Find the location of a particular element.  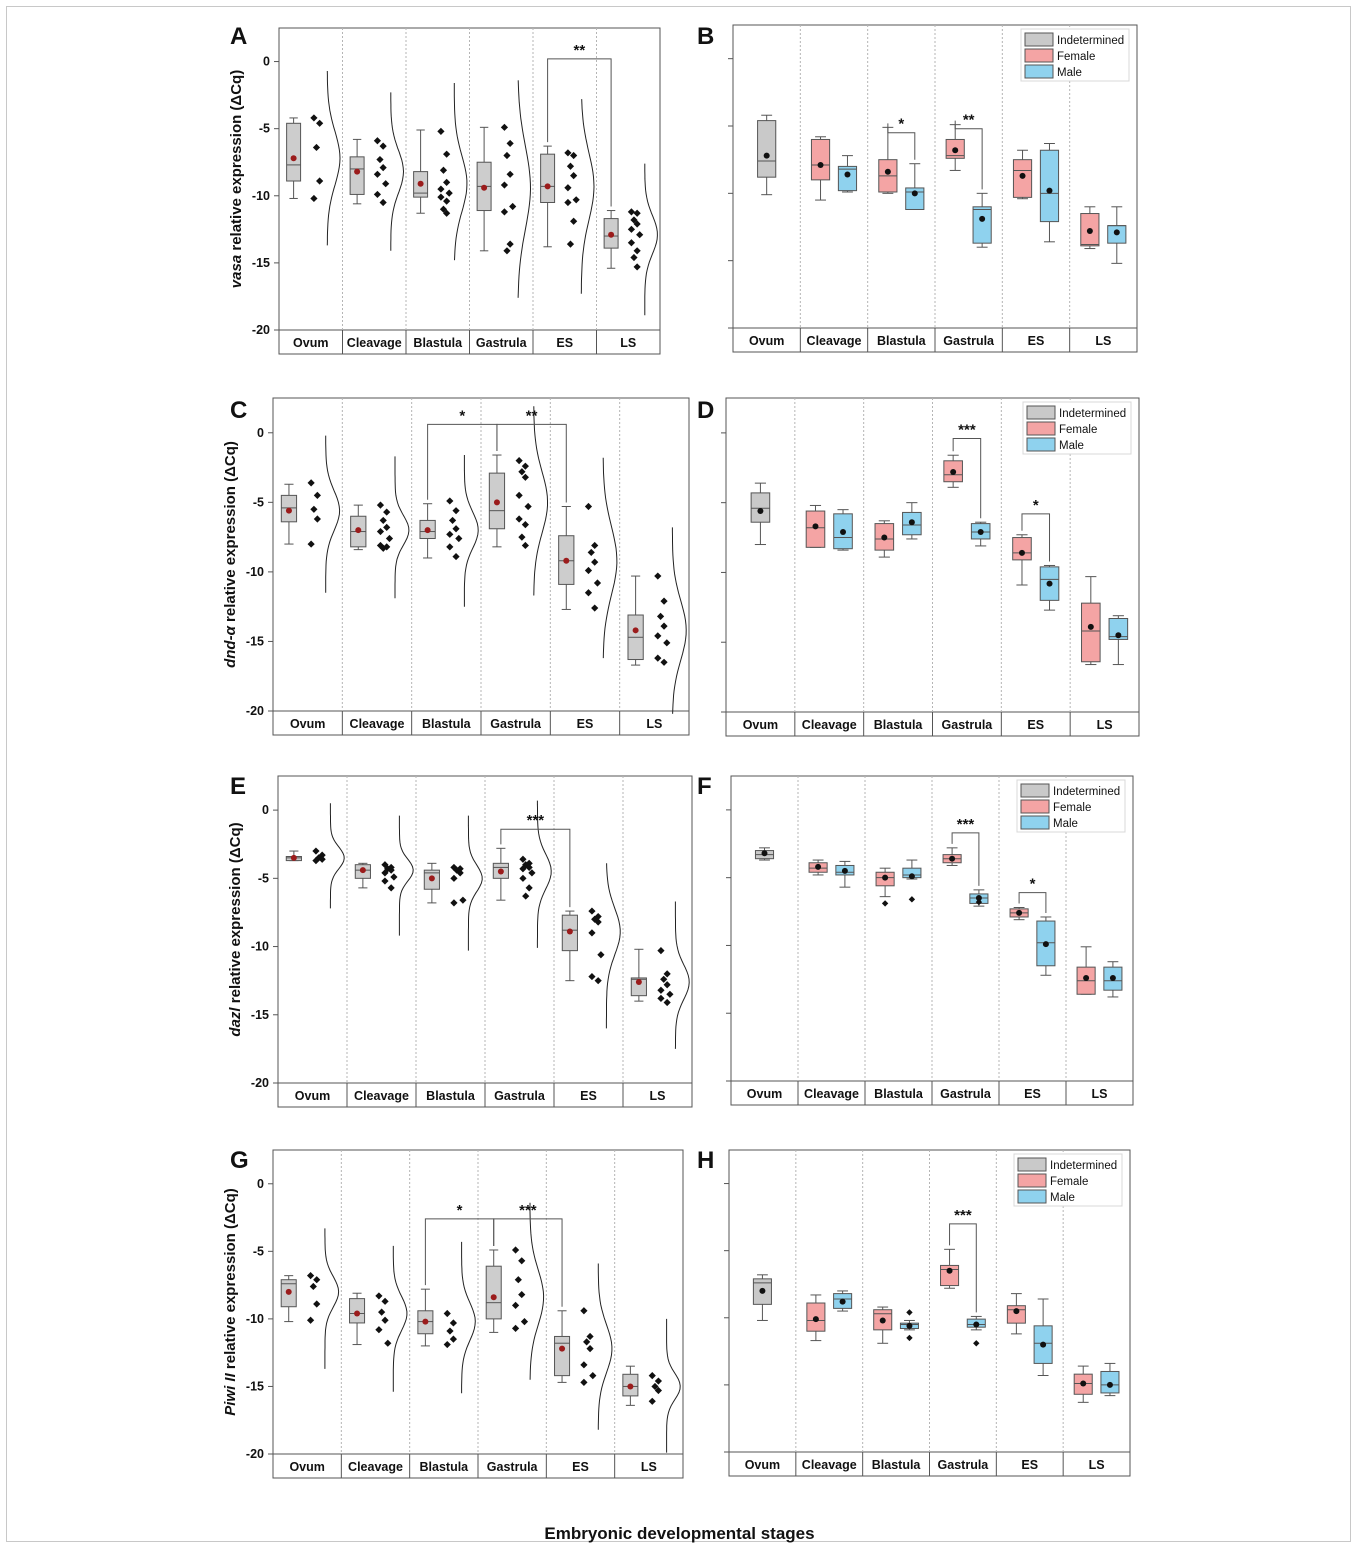

bracket-line is located at coordinates (579, 132).